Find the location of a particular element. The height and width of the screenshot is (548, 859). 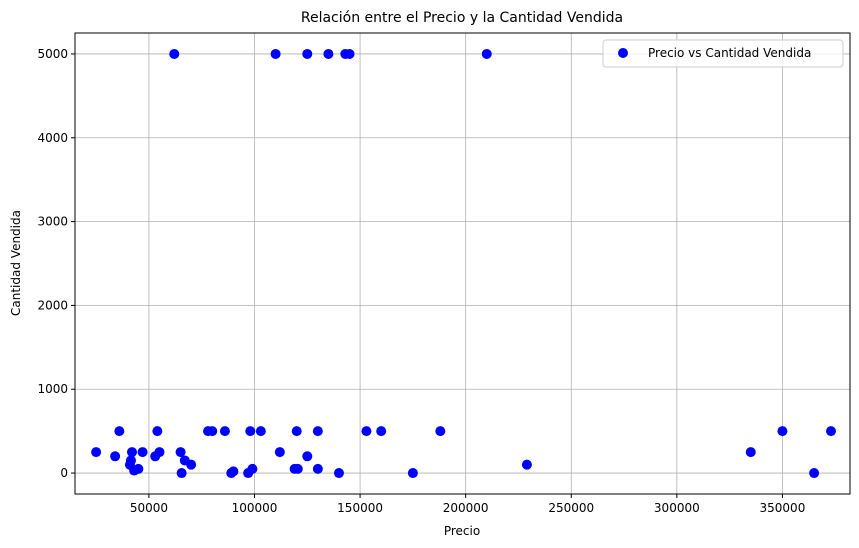

y-axis-label: Cantidad Vendida is located at coordinates (16, 263).